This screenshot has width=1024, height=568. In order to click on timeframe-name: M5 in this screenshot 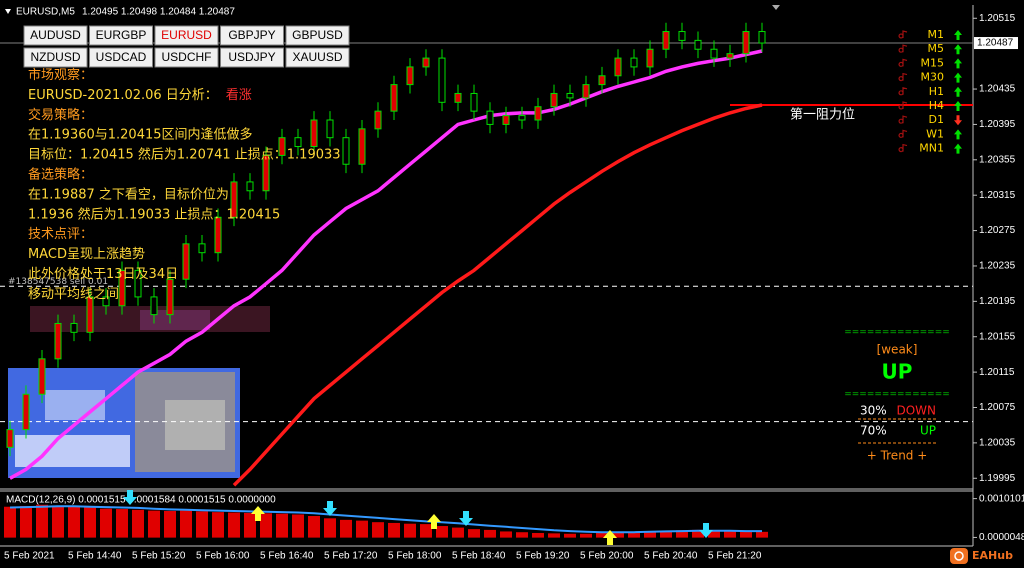, I will do `click(936, 48)`.